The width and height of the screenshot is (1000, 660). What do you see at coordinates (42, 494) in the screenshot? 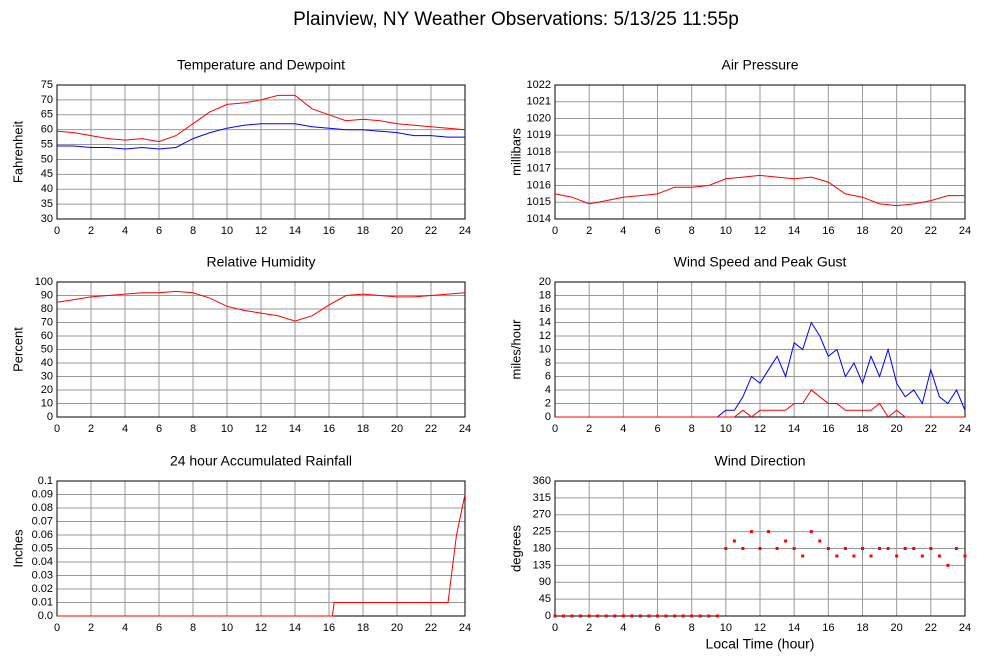
I see `y-tick-label: 0.09` at bounding box center [42, 494].